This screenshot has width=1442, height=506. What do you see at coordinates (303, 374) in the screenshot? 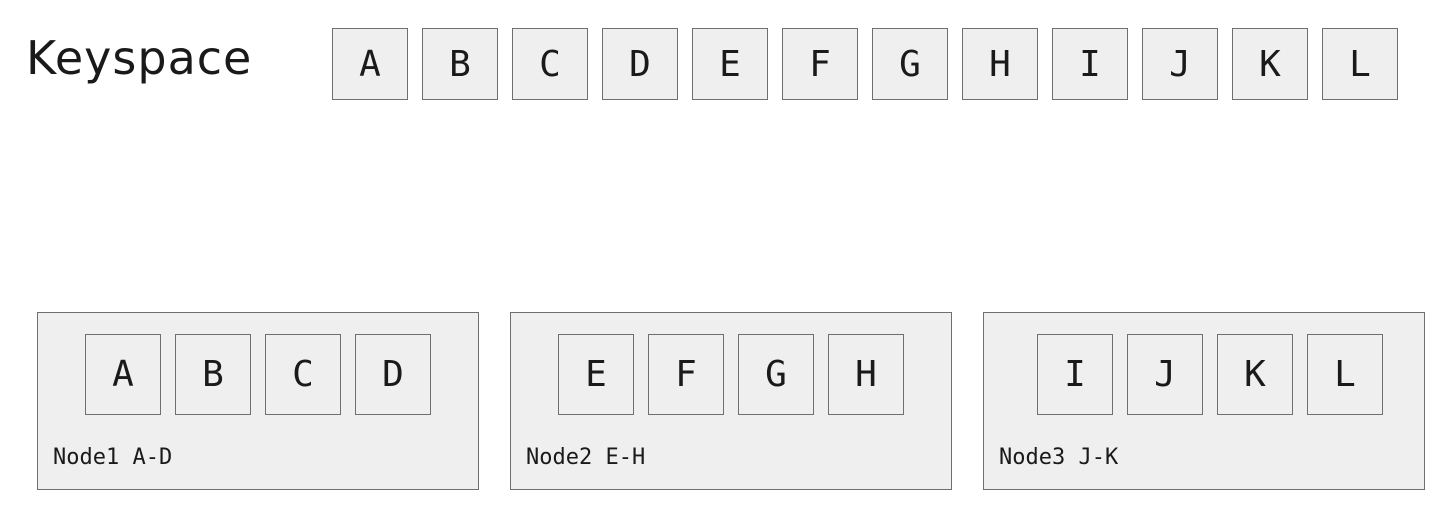
I see `node-1-key-3: C` at bounding box center [303, 374].